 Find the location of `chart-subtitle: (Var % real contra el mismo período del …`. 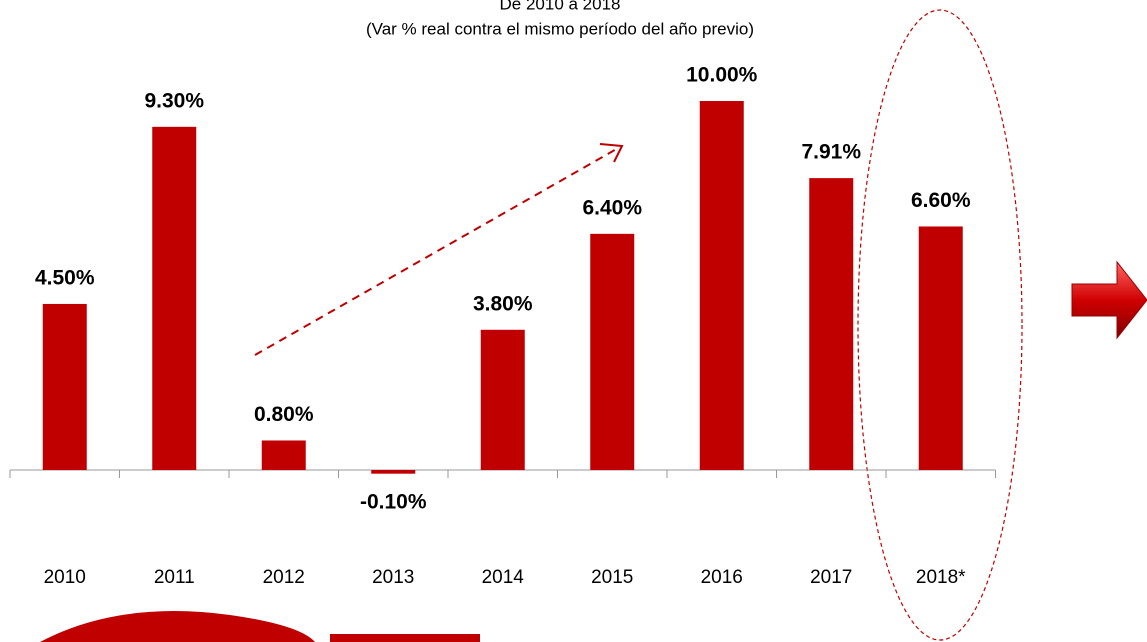

chart-subtitle: (Var % real contra el mismo período del … is located at coordinates (560, 28).